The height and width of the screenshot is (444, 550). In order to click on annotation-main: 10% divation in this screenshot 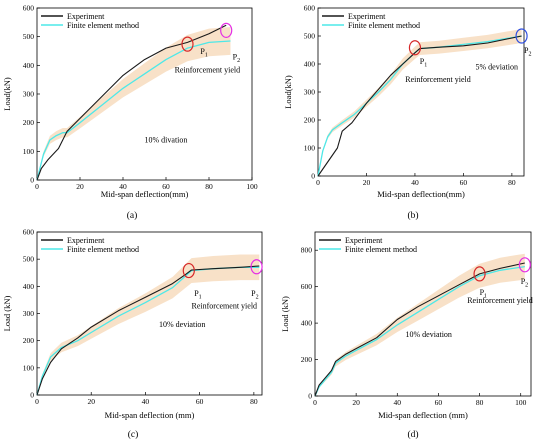, I will do `click(166, 140)`.